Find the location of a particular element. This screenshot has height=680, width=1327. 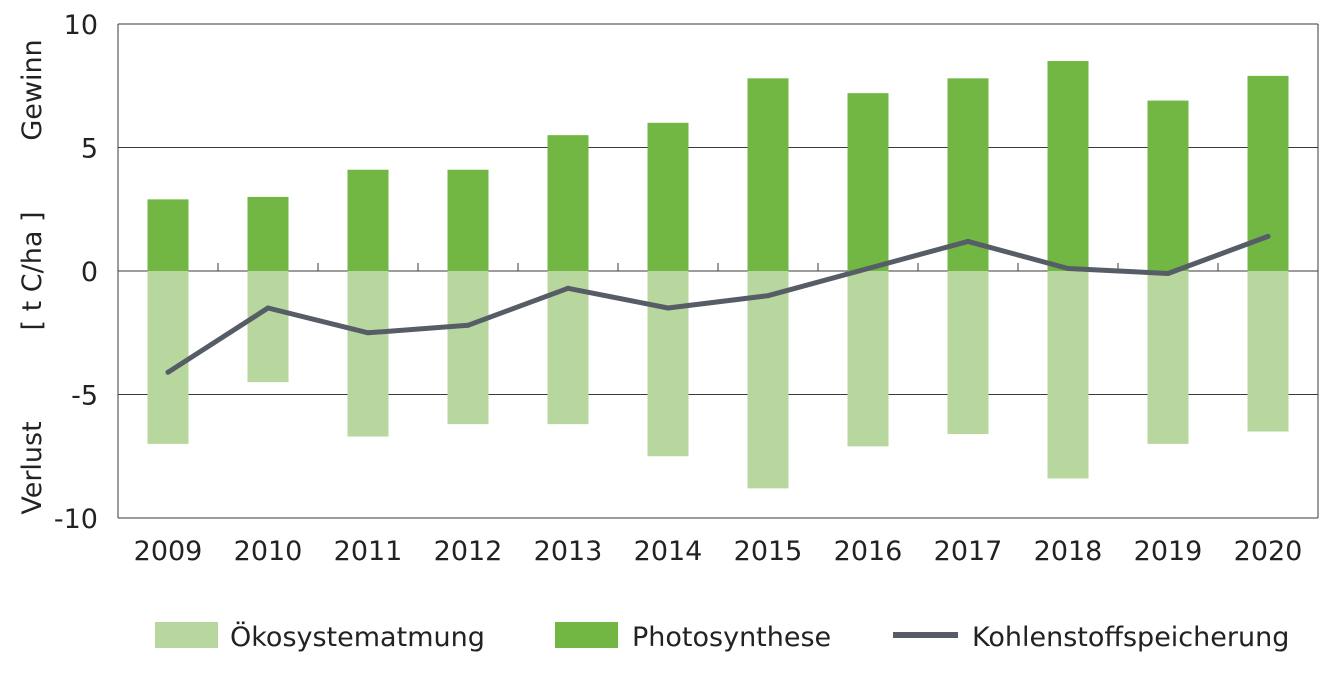

bar-oekosystematmung-2020 is located at coordinates (1268, 351).